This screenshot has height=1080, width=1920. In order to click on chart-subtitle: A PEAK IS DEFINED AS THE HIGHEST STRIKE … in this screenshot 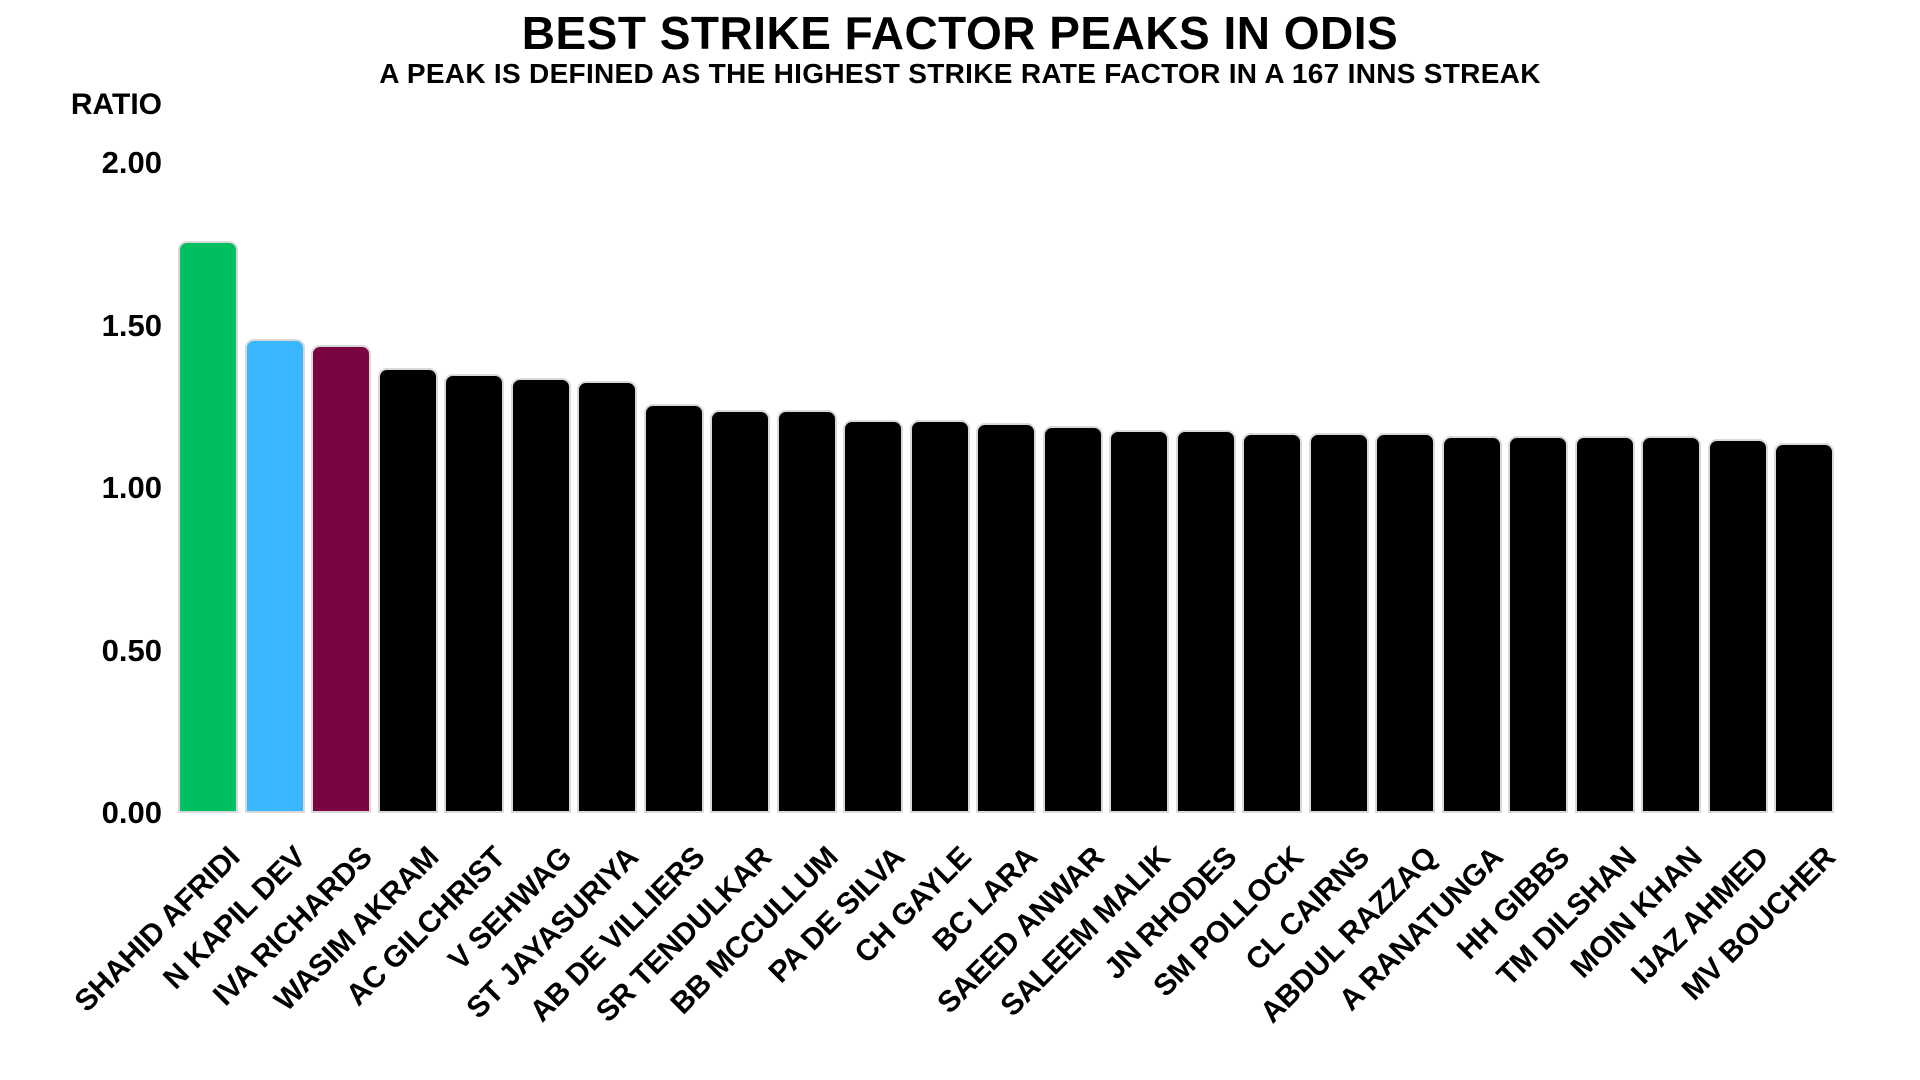, I will do `click(960, 73)`.